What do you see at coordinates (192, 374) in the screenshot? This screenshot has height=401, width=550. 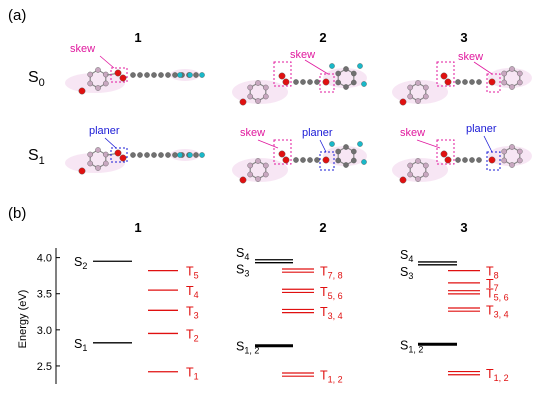 I see `triplet-label: T1` at bounding box center [192, 374].